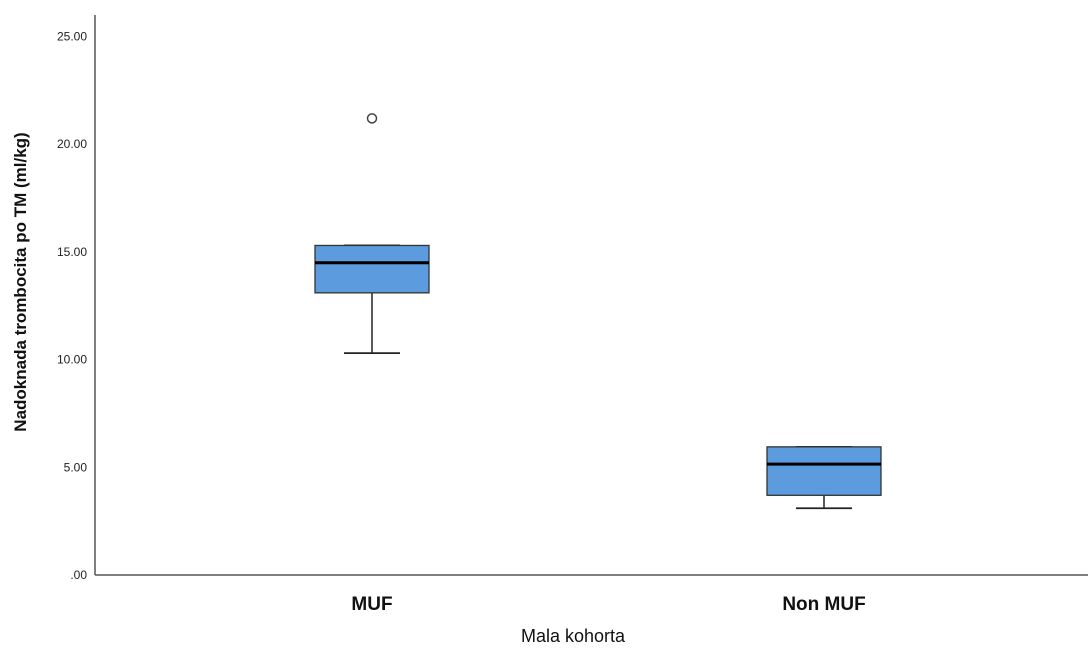 The height and width of the screenshot is (652, 1091). What do you see at coordinates (72, 37) in the screenshot?
I see `y-tick-label: 25.00` at bounding box center [72, 37].